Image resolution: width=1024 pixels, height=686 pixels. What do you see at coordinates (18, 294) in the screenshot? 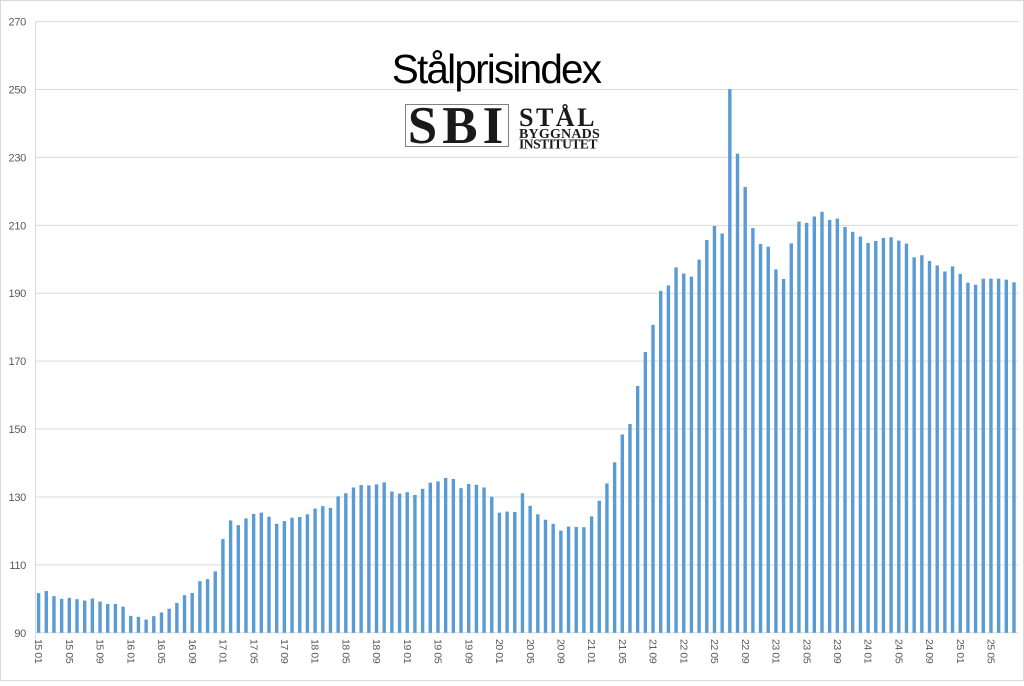
I see `svg-text: 190` at bounding box center [18, 294].